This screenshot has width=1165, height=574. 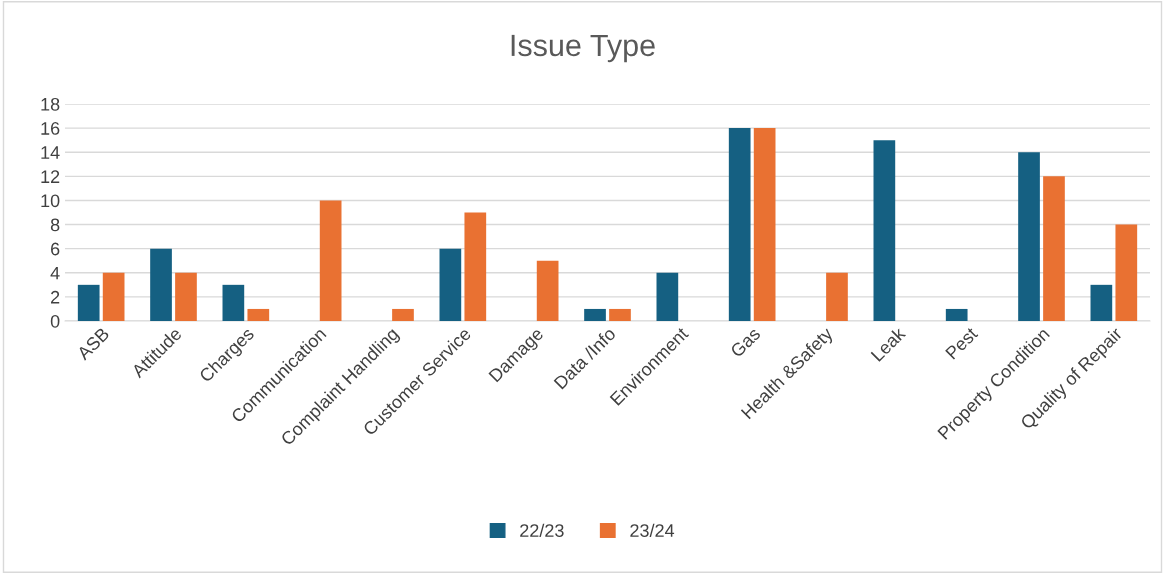 I want to click on y-tick-label: 16, so click(x=50, y=128).